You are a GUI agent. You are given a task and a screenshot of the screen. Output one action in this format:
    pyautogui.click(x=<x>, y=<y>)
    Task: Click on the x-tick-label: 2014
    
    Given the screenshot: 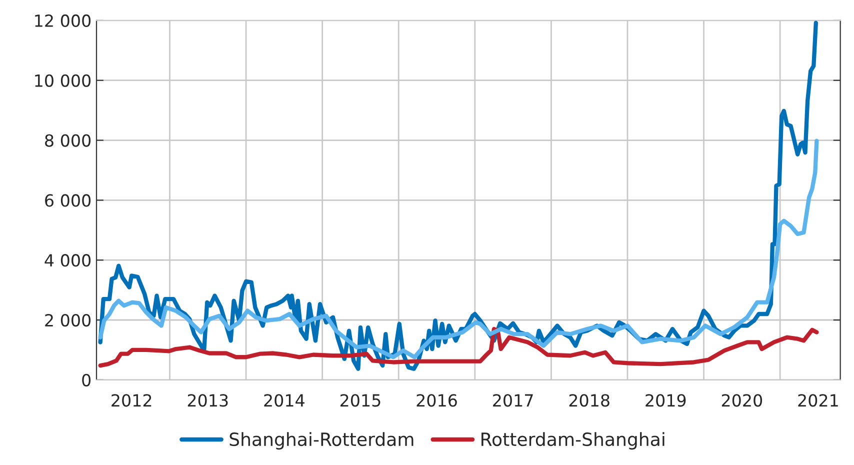 What is the action you would take?
    pyautogui.click(x=284, y=400)
    